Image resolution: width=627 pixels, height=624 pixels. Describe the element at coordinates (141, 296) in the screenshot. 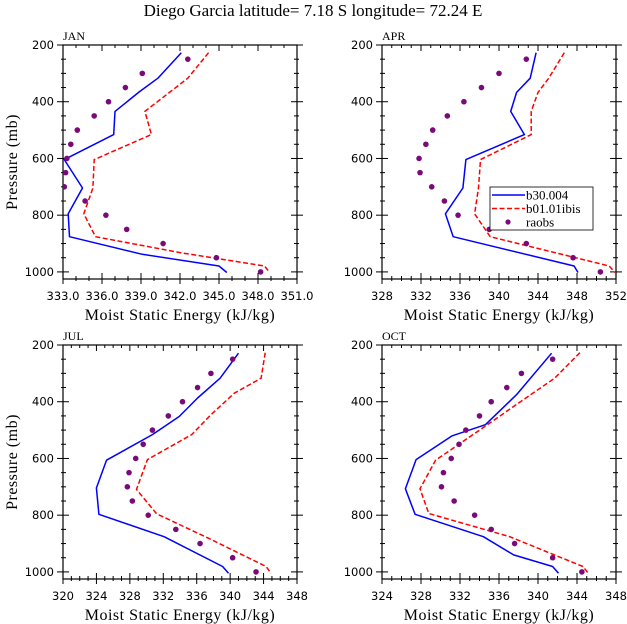

I see `x-tick-label: 339.0` at that location.